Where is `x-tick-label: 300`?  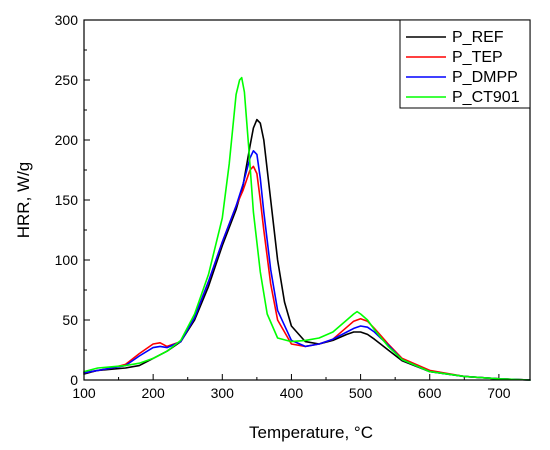 x-tick-label: 300 is located at coordinates (223, 393).